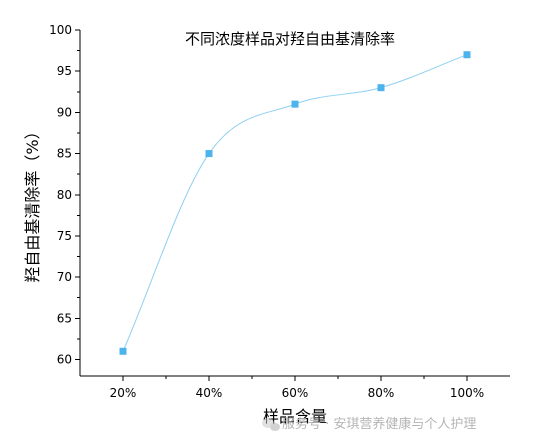  I want to click on x-tick-label: 100%, so click(467, 393).